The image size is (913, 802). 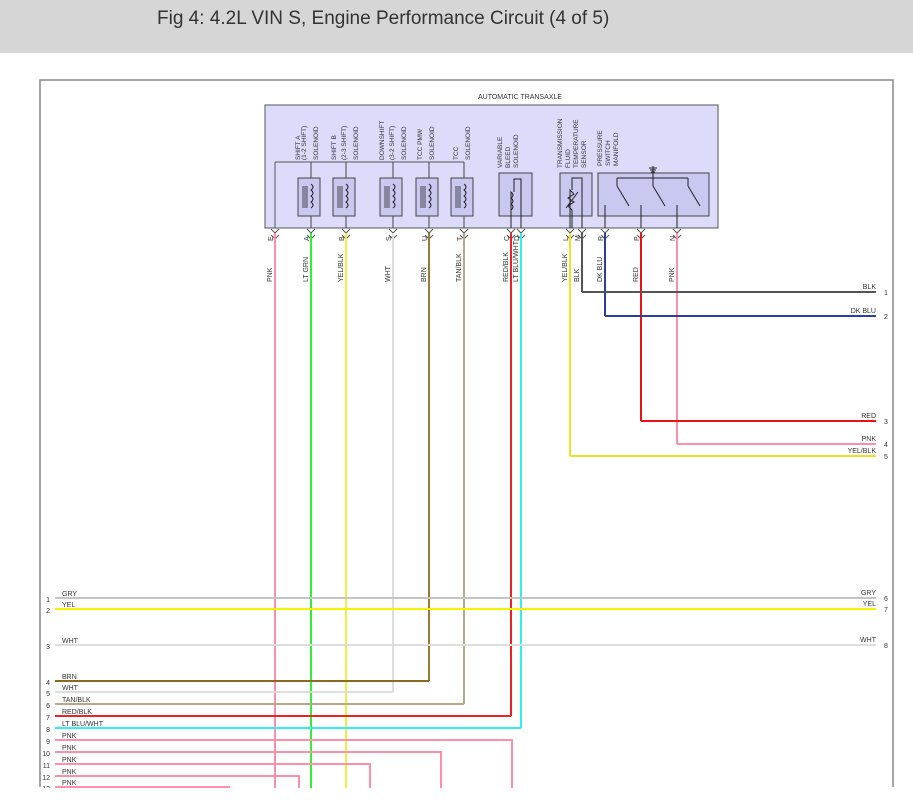 I want to click on pressure-switch-manifold-label: MANIFOLD, so click(x=616, y=149).